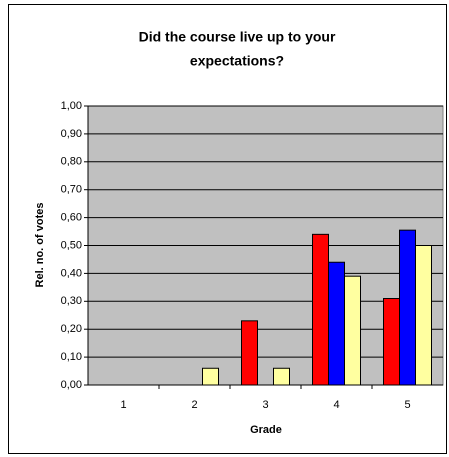 The width and height of the screenshot is (449, 457). What do you see at coordinates (194, 405) in the screenshot?
I see `x-tick-label: 2` at bounding box center [194, 405].